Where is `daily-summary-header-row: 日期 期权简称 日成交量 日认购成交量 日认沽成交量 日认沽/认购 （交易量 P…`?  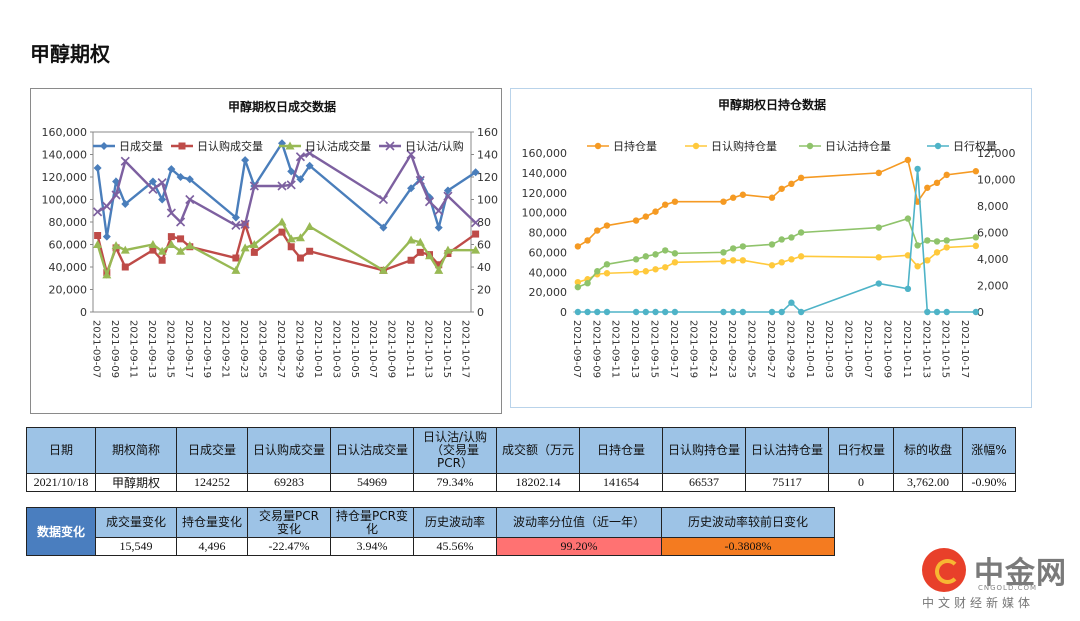
daily-summary-header-row: 日期 期权简称 日成交量 日认购成交量 日认沽成交量 日认沽/认购 （交易量 P… is located at coordinates (521, 450).